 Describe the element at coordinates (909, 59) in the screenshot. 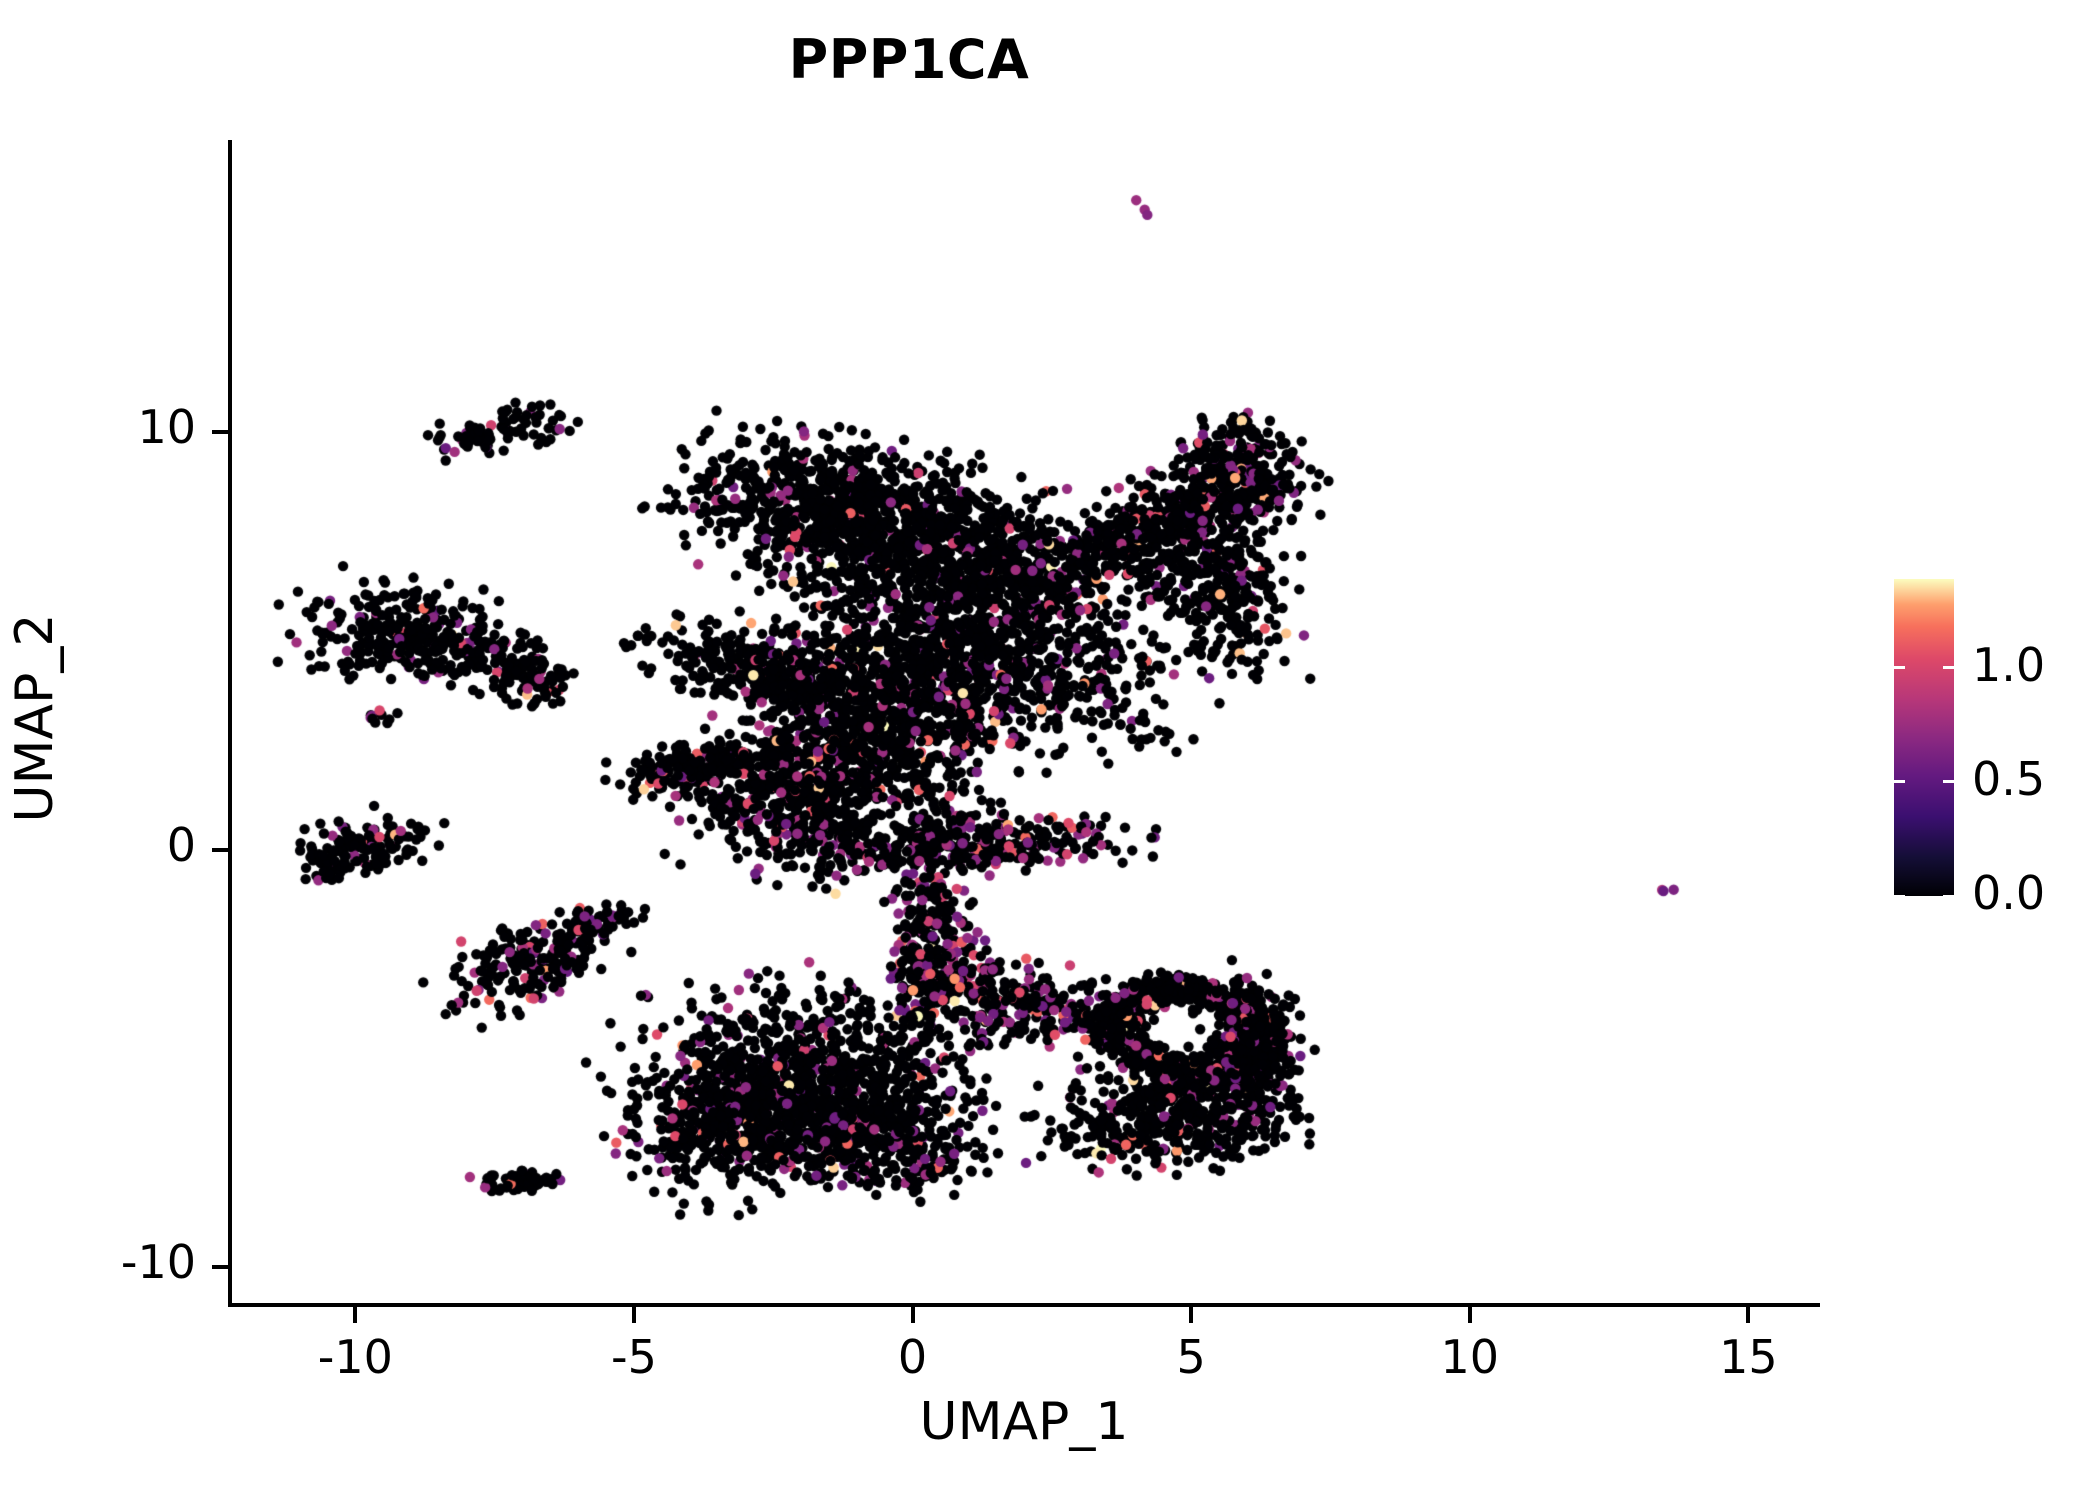

I see `page-title: PPP1CA` at that location.